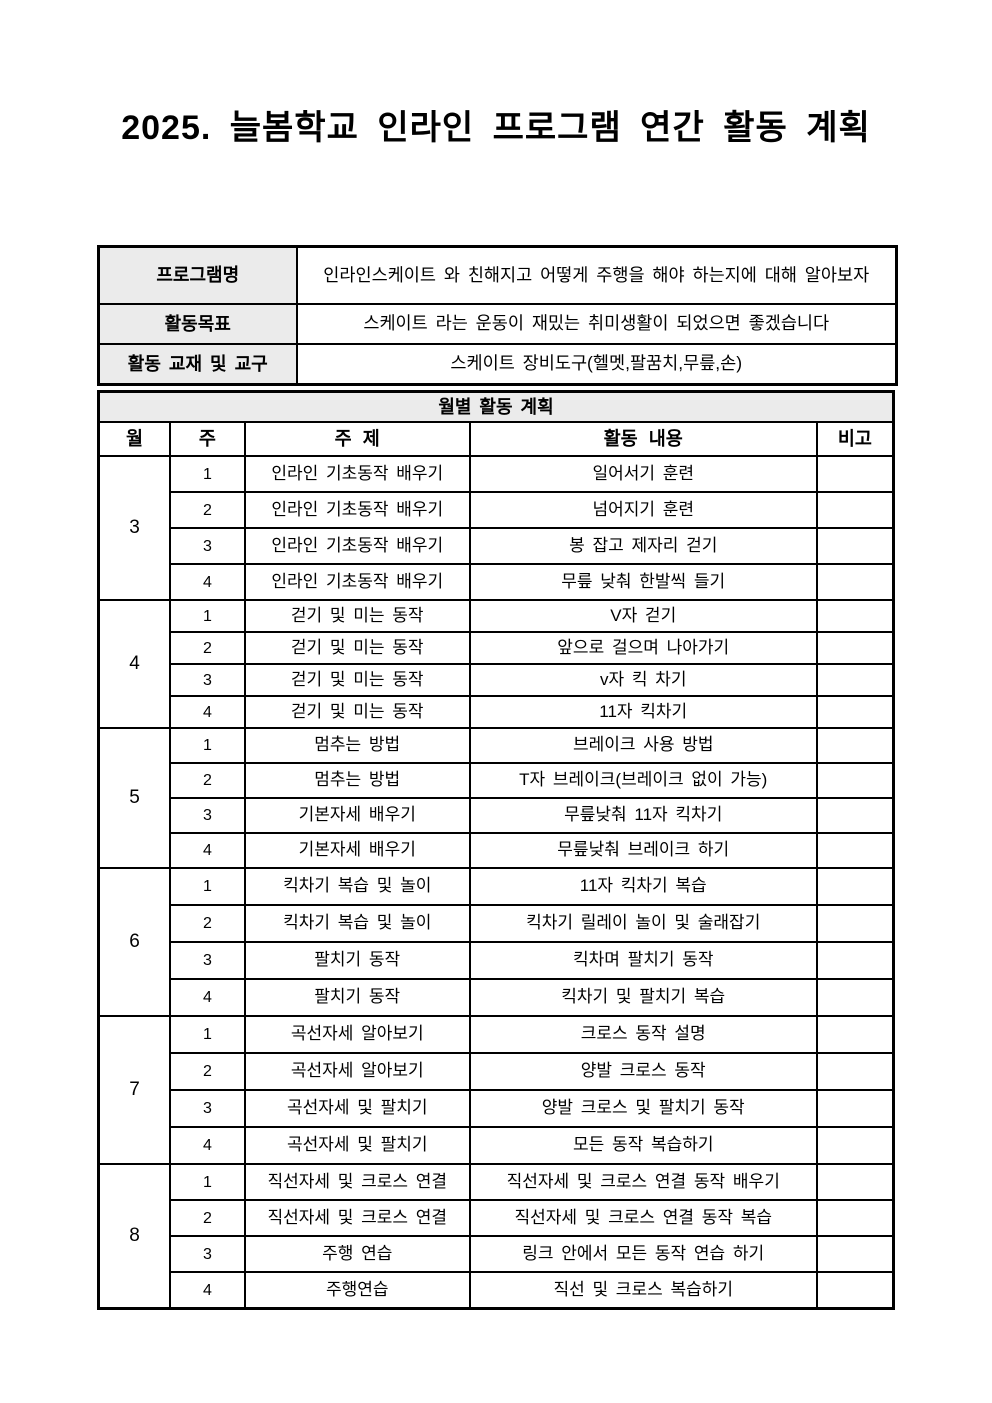 This screenshot has height=1403, width=992. Describe the element at coordinates (134, 528) in the screenshot. I see `month-cell: 3` at that location.